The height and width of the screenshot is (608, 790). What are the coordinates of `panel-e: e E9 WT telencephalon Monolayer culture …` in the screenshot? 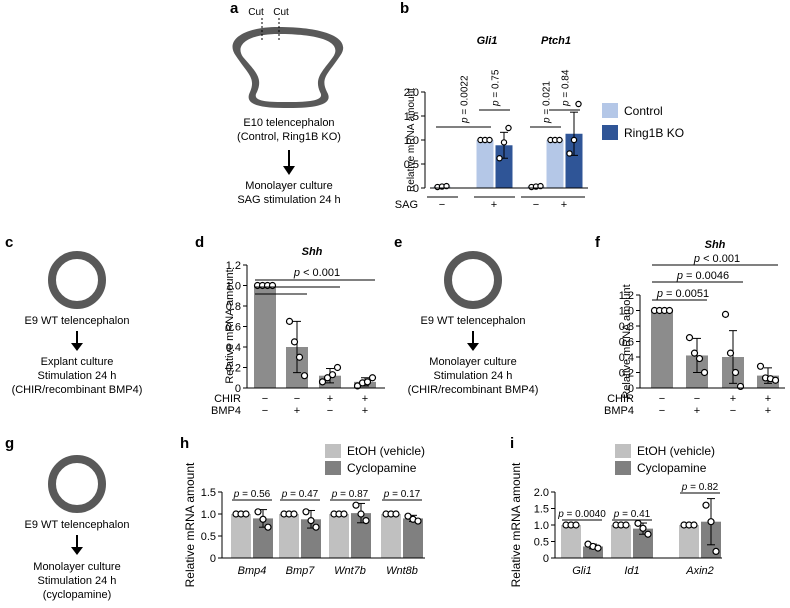 It's located at (466, 315).